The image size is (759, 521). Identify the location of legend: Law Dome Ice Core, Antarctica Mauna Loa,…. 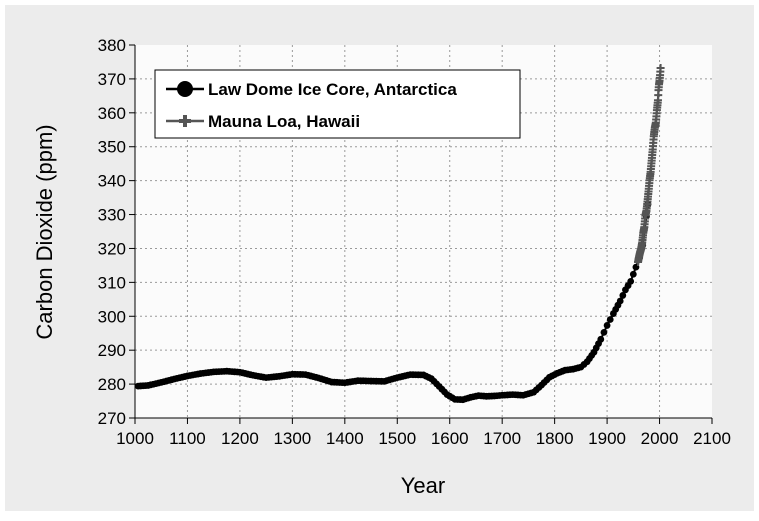
(337, 104).